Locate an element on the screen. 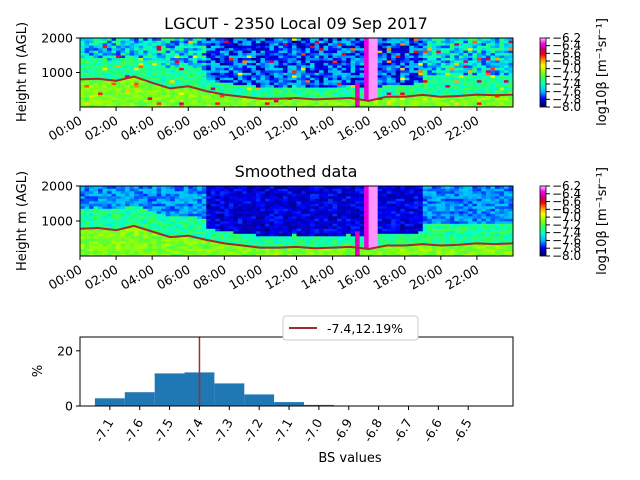  colorbar-tick-label: −7.2 is located at coordinates (566, 76).